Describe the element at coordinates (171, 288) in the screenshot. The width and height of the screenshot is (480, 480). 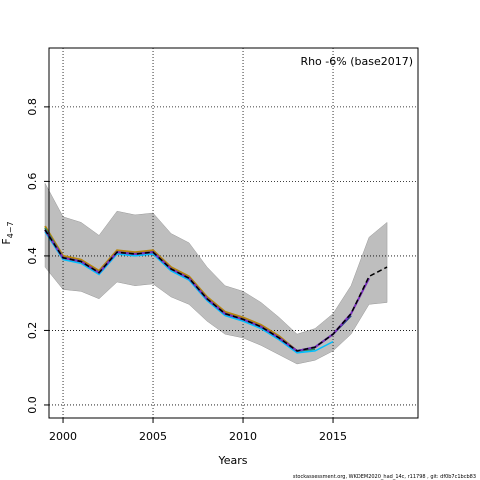
I see `series-line` at that location.